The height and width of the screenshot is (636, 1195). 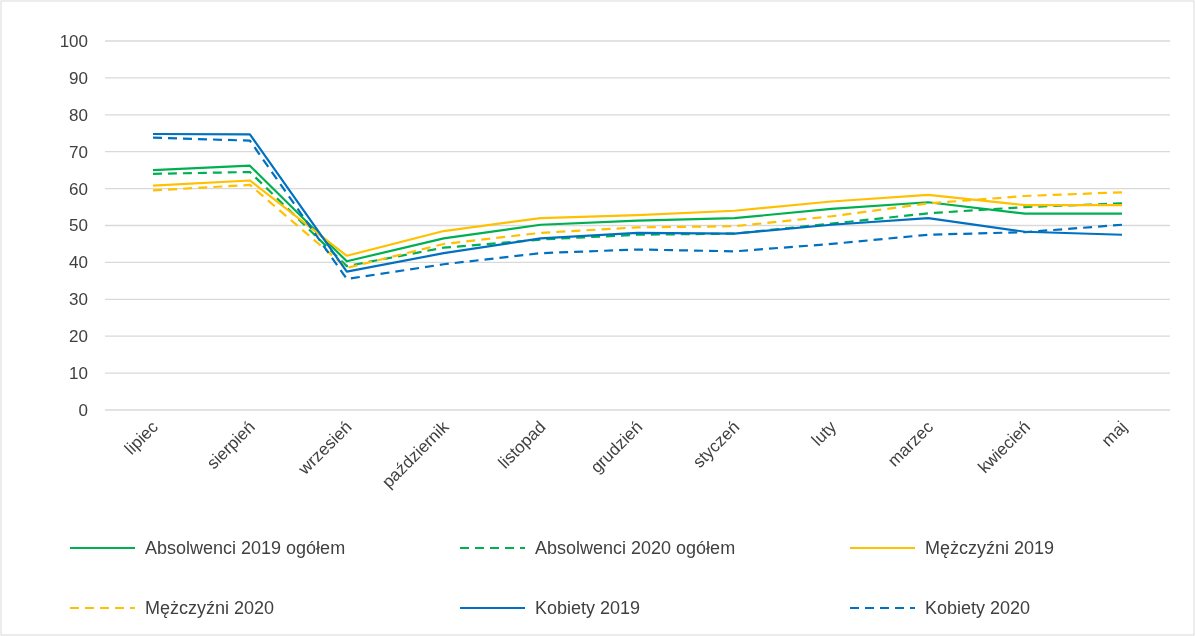 What do you see at coordinates (78, 337) in the screenshot?
I see `y-tick-label: 20` at bounding box center [78, 337].